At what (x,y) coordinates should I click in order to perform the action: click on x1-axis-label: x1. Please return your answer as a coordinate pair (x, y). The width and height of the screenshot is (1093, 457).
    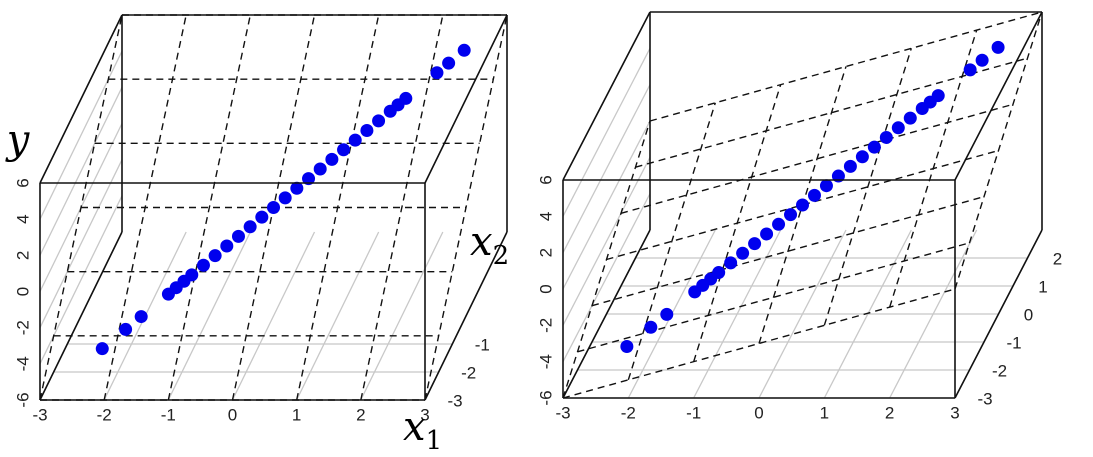
    Looking at the image, I should click on (422, 430).